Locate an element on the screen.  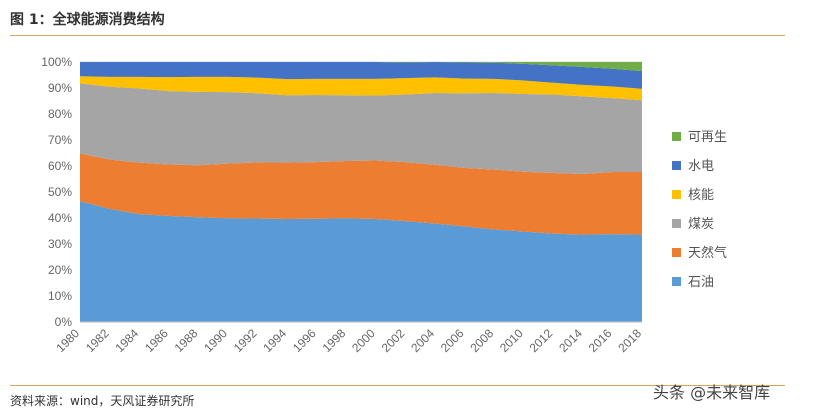
x-tick-label: 2014 is located at coordinates (570, 340).